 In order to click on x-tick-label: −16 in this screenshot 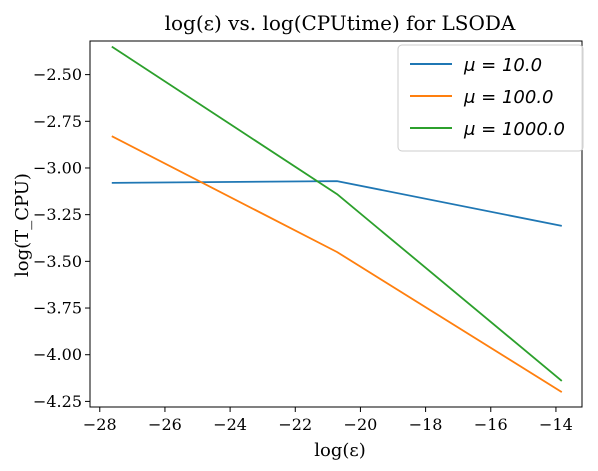, I will do `click(491, 424)`.